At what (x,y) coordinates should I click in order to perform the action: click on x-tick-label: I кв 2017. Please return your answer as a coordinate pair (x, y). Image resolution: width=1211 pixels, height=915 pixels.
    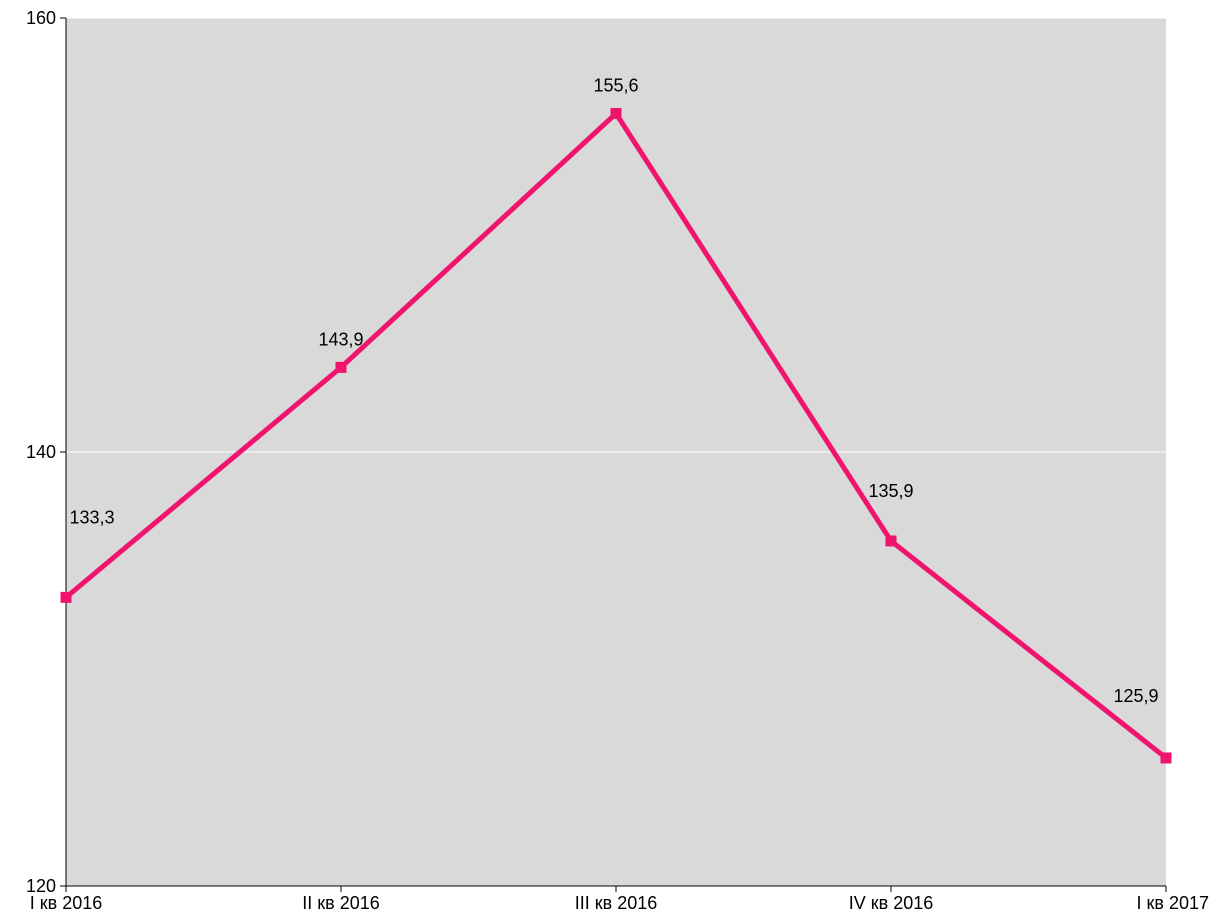
    Looking at the image, I should click on (1173, 903).